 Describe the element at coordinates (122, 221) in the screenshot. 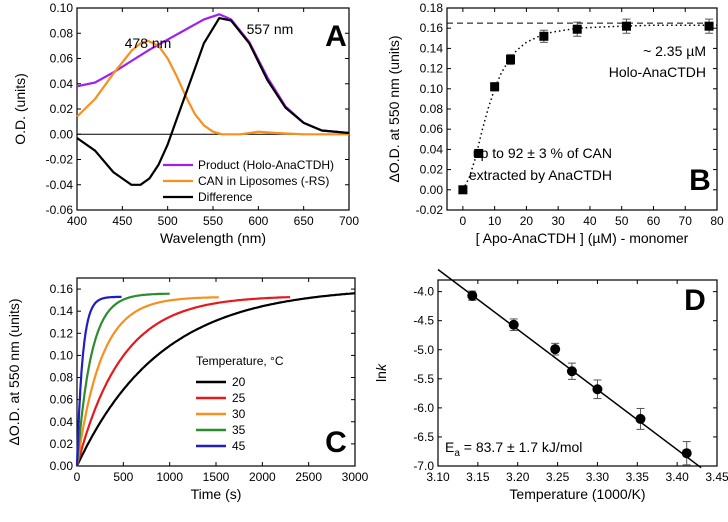

I see `x-tick-label: 450` at that location.